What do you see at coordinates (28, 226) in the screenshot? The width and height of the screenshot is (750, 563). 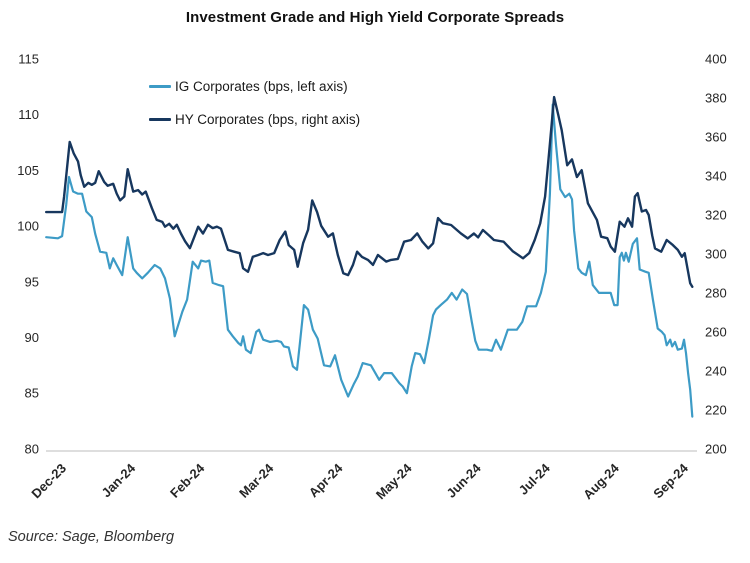 I see `y-axis-left-tick-label: 100` at bounding box center [28, 226].